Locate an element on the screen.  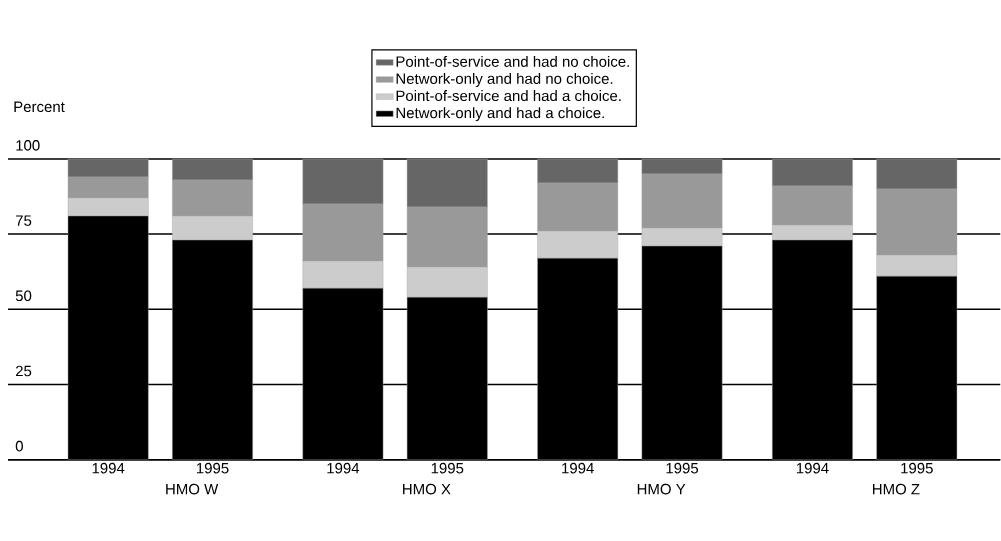
y-tick-label: 0 is located at coordinates (19, 446).